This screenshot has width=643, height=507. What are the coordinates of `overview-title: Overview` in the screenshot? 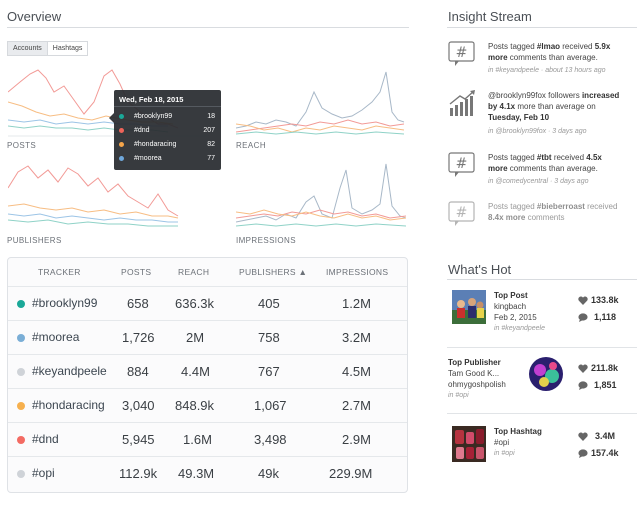 It's located at (34, 16).